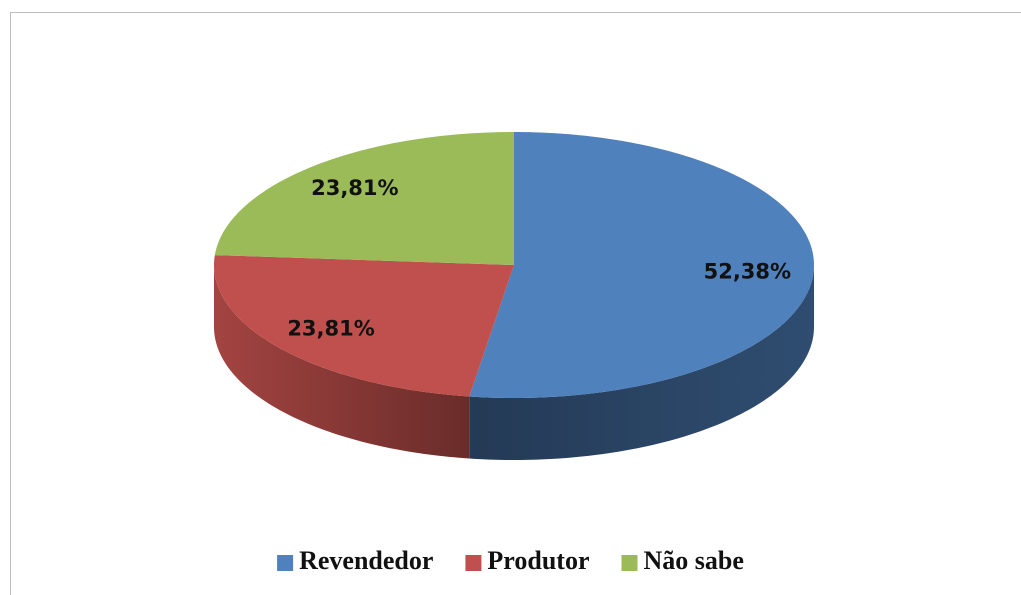 This screenshot has height=595, width=1021. What do you see at coordinates (747, 272) in the screenshot?
I see `value-label: 52,38%` at bounding box center [747, 272].